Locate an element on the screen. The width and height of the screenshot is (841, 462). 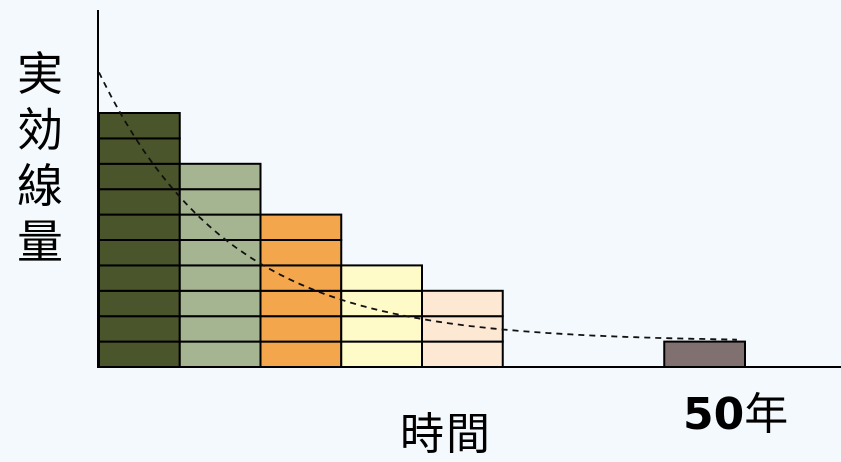
y-axis-label-char: 効 is located at coordinates (40, 130).